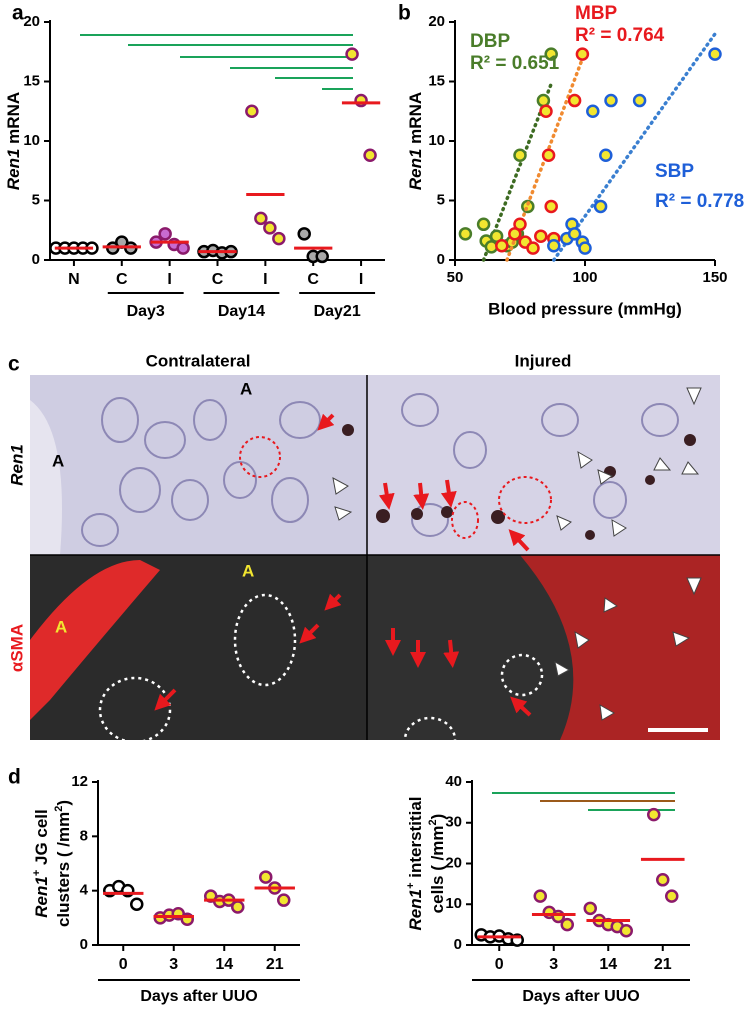  I want to click on series-label: MBP, so click(596, 13).